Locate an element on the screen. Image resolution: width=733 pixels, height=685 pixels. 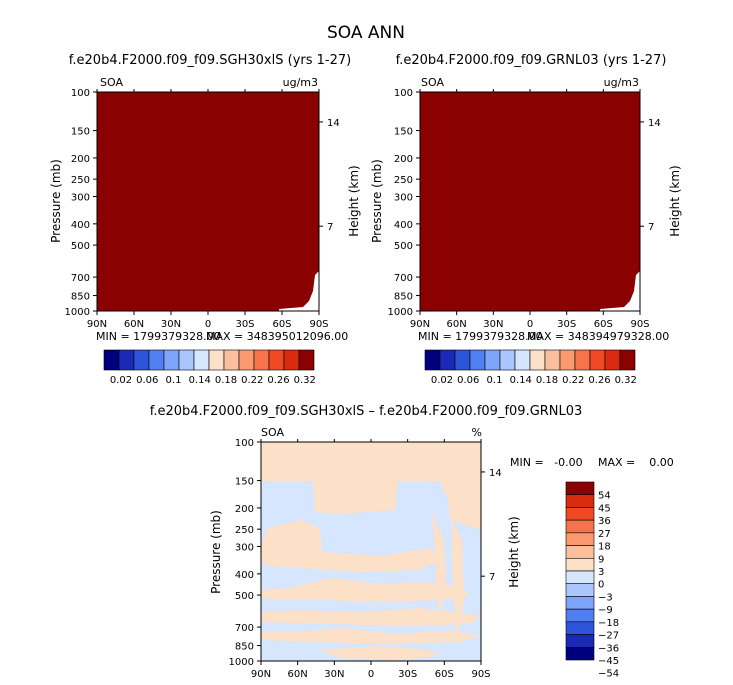
colorbar-label: −3 is located at coordinates (605, 597).